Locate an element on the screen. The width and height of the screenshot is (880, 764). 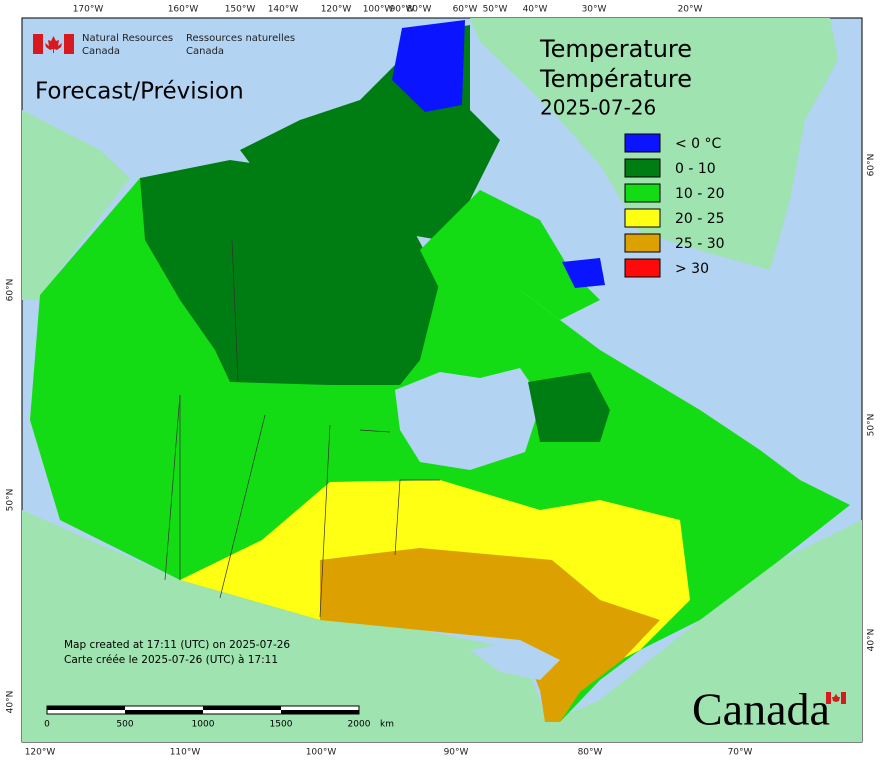
legend-label: > 30 is located at coordinates (692, 269).